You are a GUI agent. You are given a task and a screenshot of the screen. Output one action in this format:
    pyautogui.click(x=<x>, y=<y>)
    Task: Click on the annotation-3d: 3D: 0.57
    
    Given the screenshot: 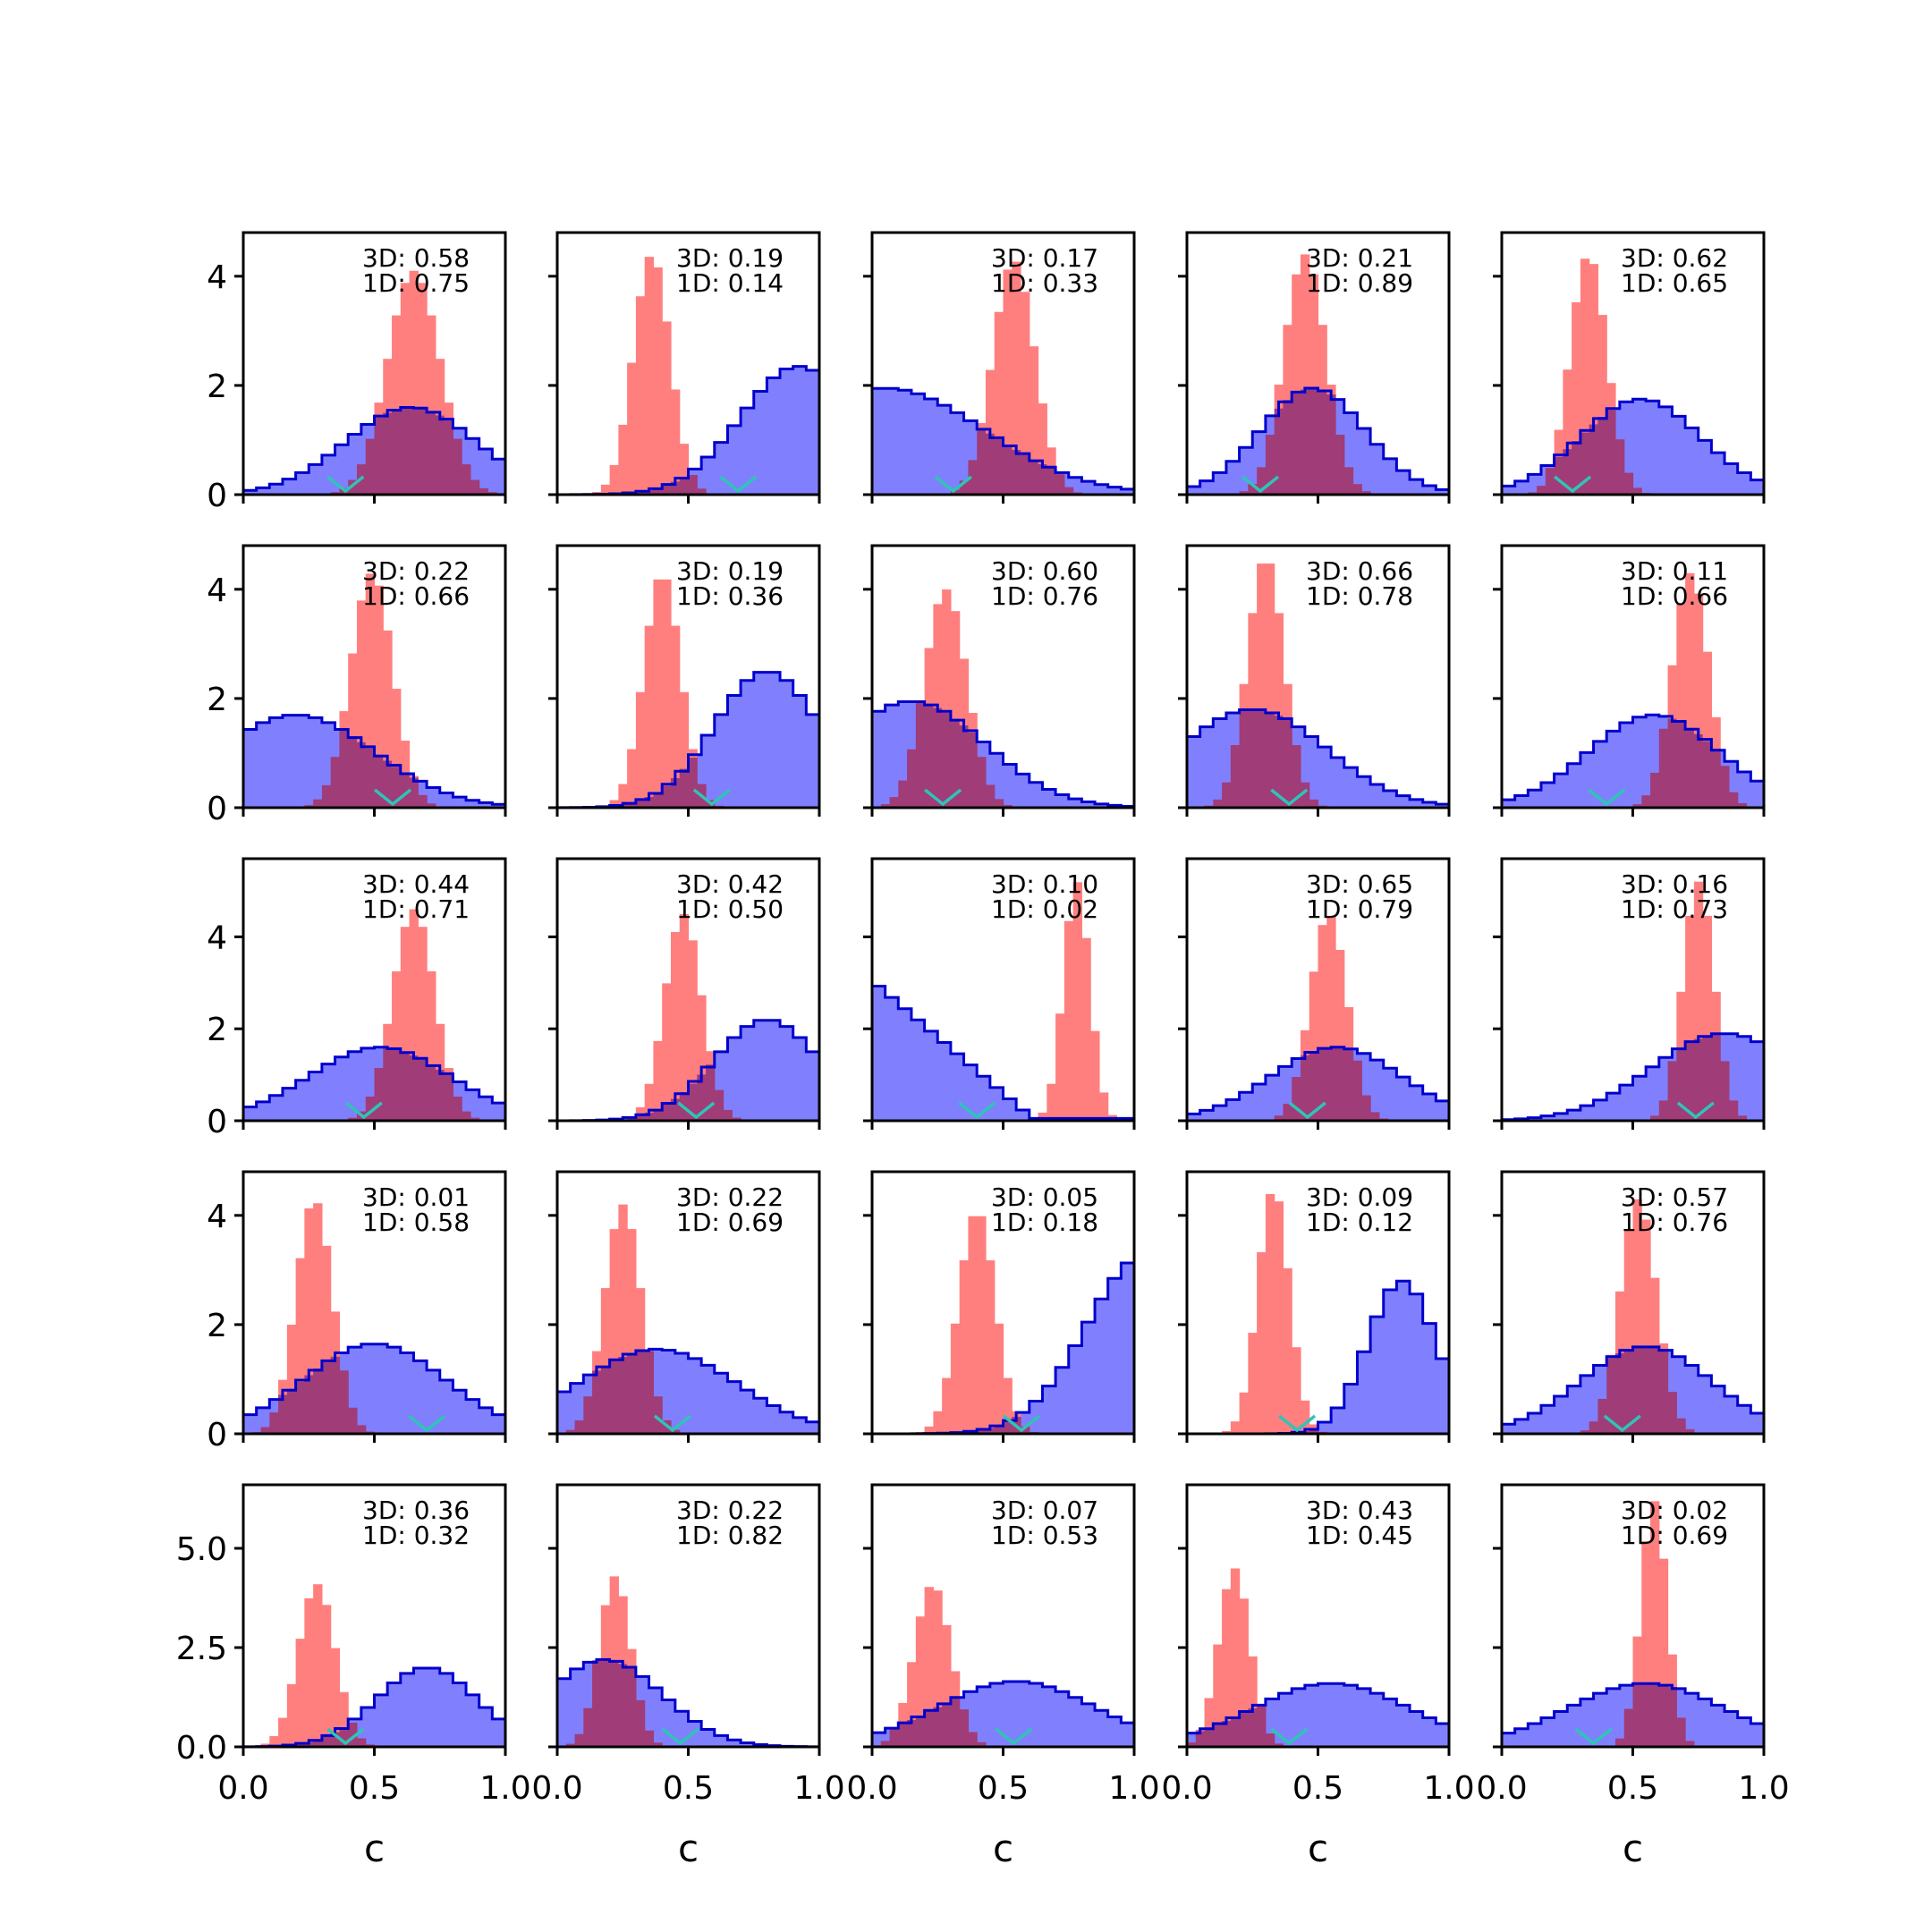 What is the action you would take?
    pyautogui.click(x=1674, y=1197)
    